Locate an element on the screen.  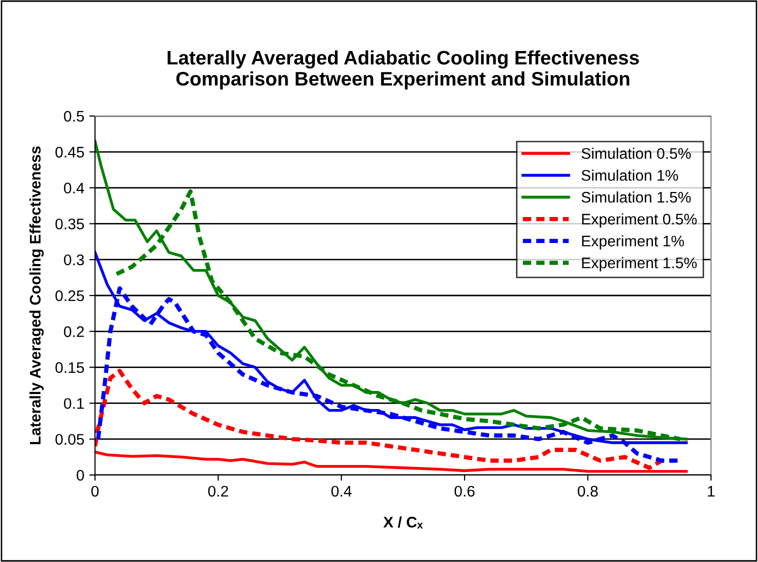
y-tick-label: 0.1 is located at coordinates (74, 403).